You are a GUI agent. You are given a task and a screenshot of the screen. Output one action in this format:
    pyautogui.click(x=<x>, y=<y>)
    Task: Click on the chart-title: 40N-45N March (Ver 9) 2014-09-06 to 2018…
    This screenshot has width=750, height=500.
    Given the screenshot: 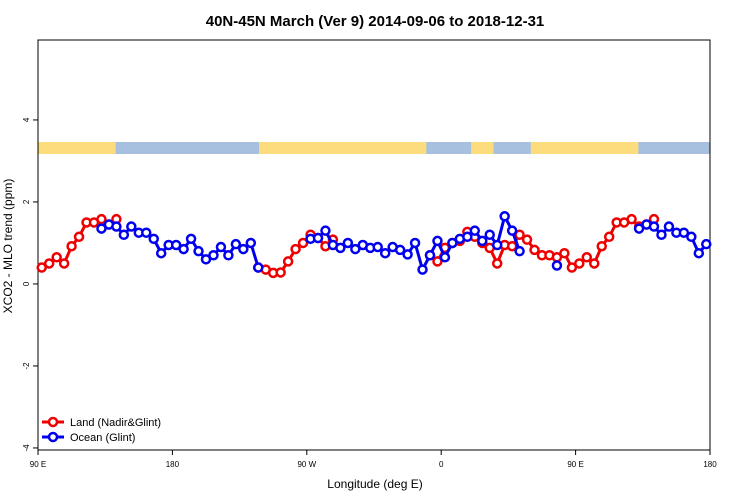 What is the action you would take?
    pyautogui.click(x=375, y=21)
    